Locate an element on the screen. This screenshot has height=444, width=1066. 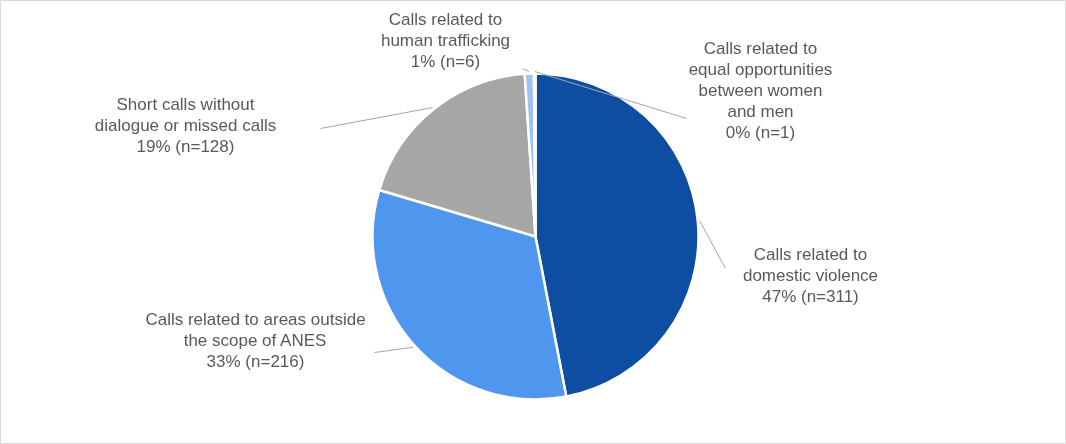
slice-label: Calls related to human trafficking is located at coordinates (445, 30).